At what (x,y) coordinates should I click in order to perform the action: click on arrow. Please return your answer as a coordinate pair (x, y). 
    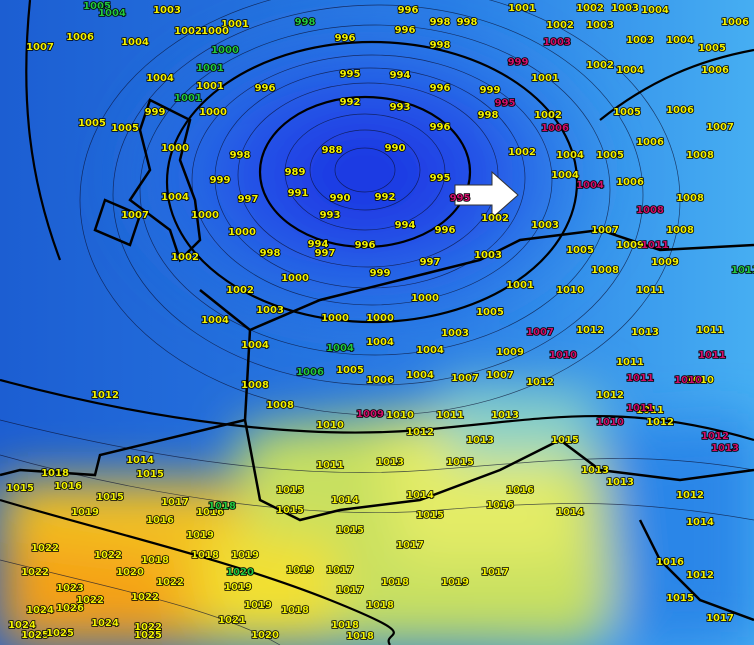
    Looking at the image, I should click on (486, 195).